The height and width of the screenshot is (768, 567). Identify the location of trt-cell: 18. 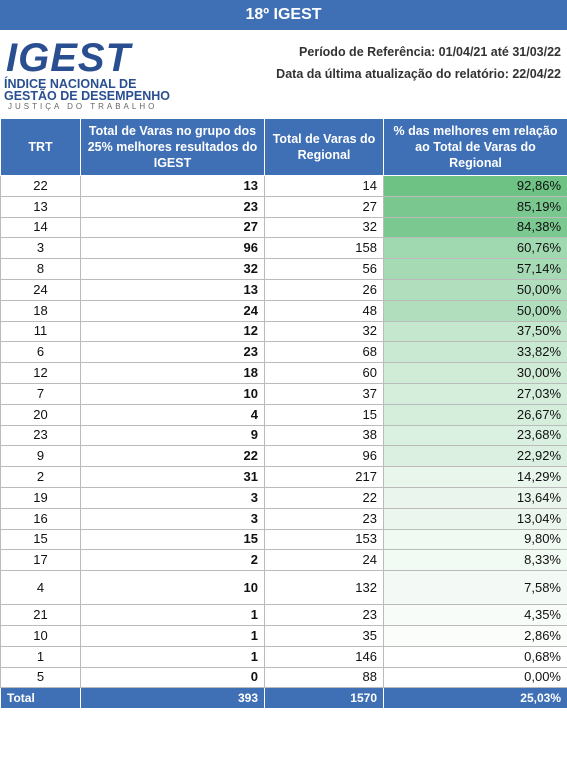
(40, 310).